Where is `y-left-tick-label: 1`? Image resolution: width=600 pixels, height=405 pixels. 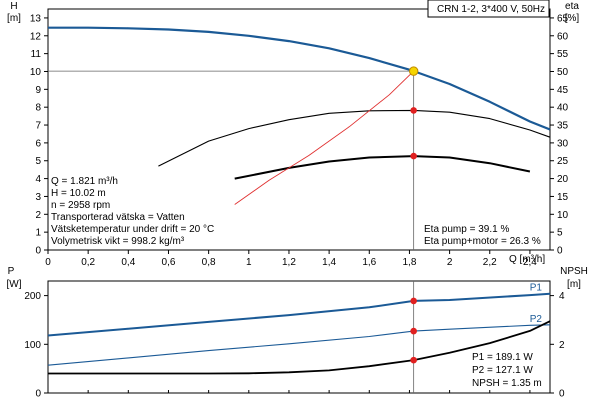 y-left-tick-label: 1 is located at coordinates (38, 233).